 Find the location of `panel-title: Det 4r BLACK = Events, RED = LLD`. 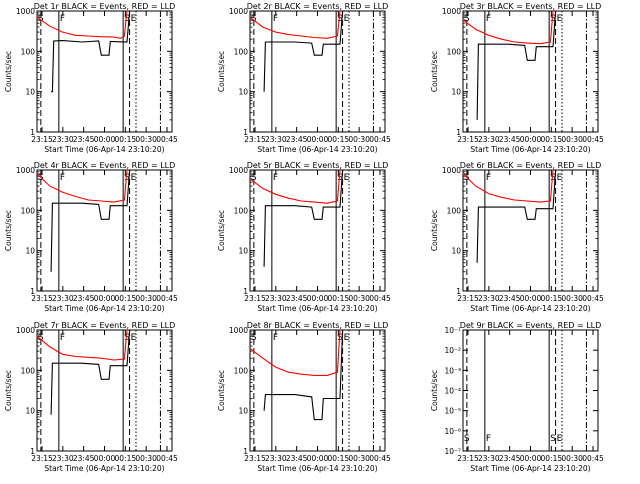

panel-title: Det 4r BLACK = Events, RED = LLD is located at coordinates (105, 165).